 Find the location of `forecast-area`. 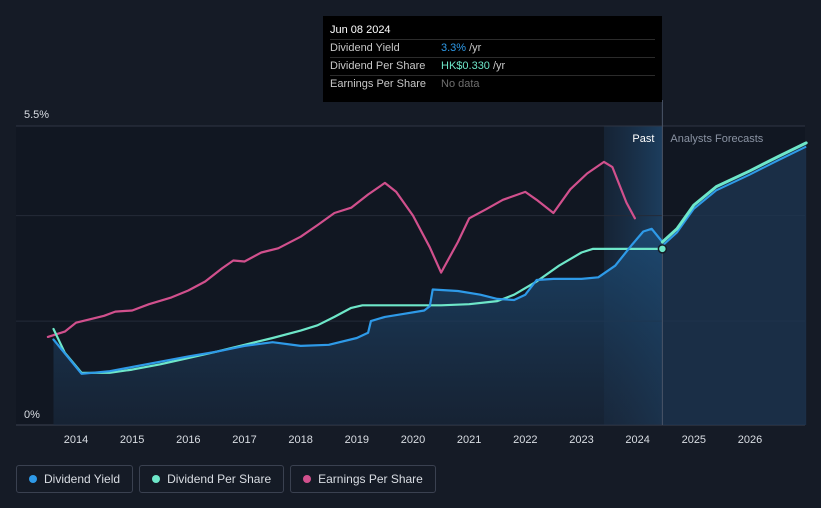

forecast-area is located at coordinates (734, 283).